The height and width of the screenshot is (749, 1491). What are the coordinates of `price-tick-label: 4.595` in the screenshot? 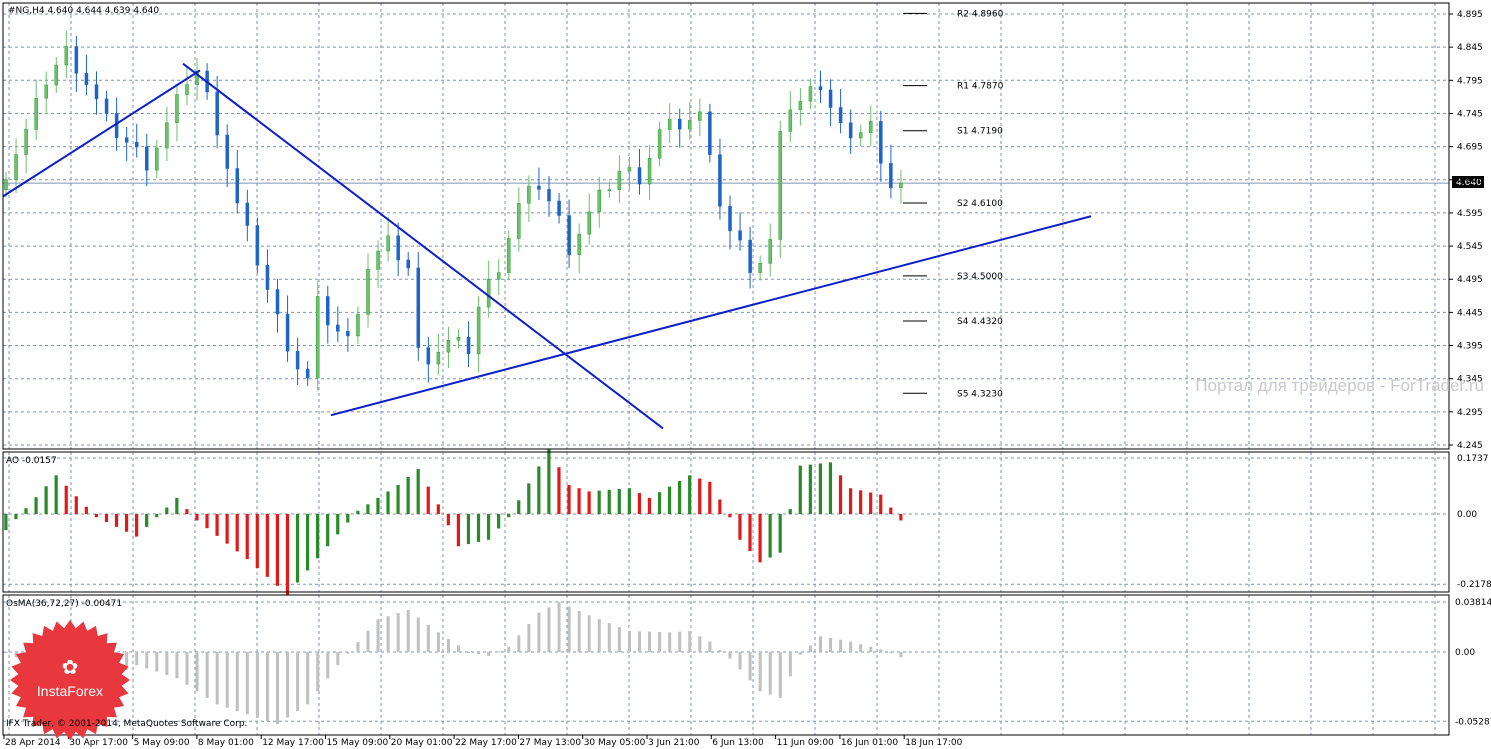 It's located at (1470, 214).